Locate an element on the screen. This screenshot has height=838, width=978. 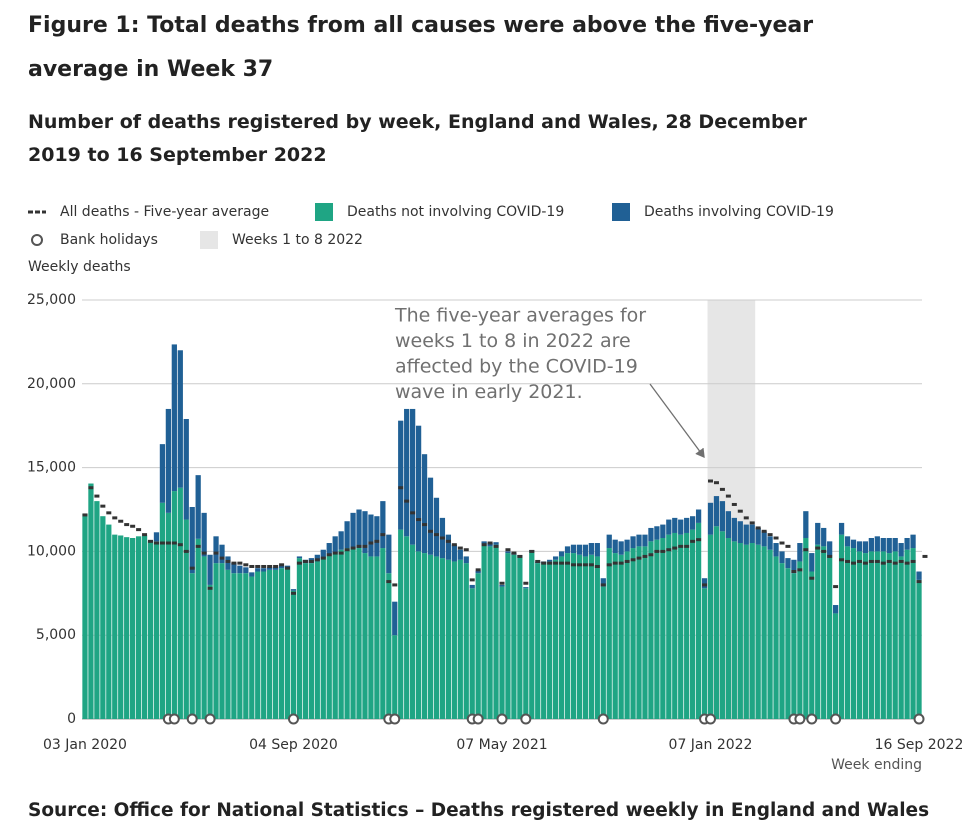
x-tick-label: 16 Sep 2022 is located at coordinates (919, 745).